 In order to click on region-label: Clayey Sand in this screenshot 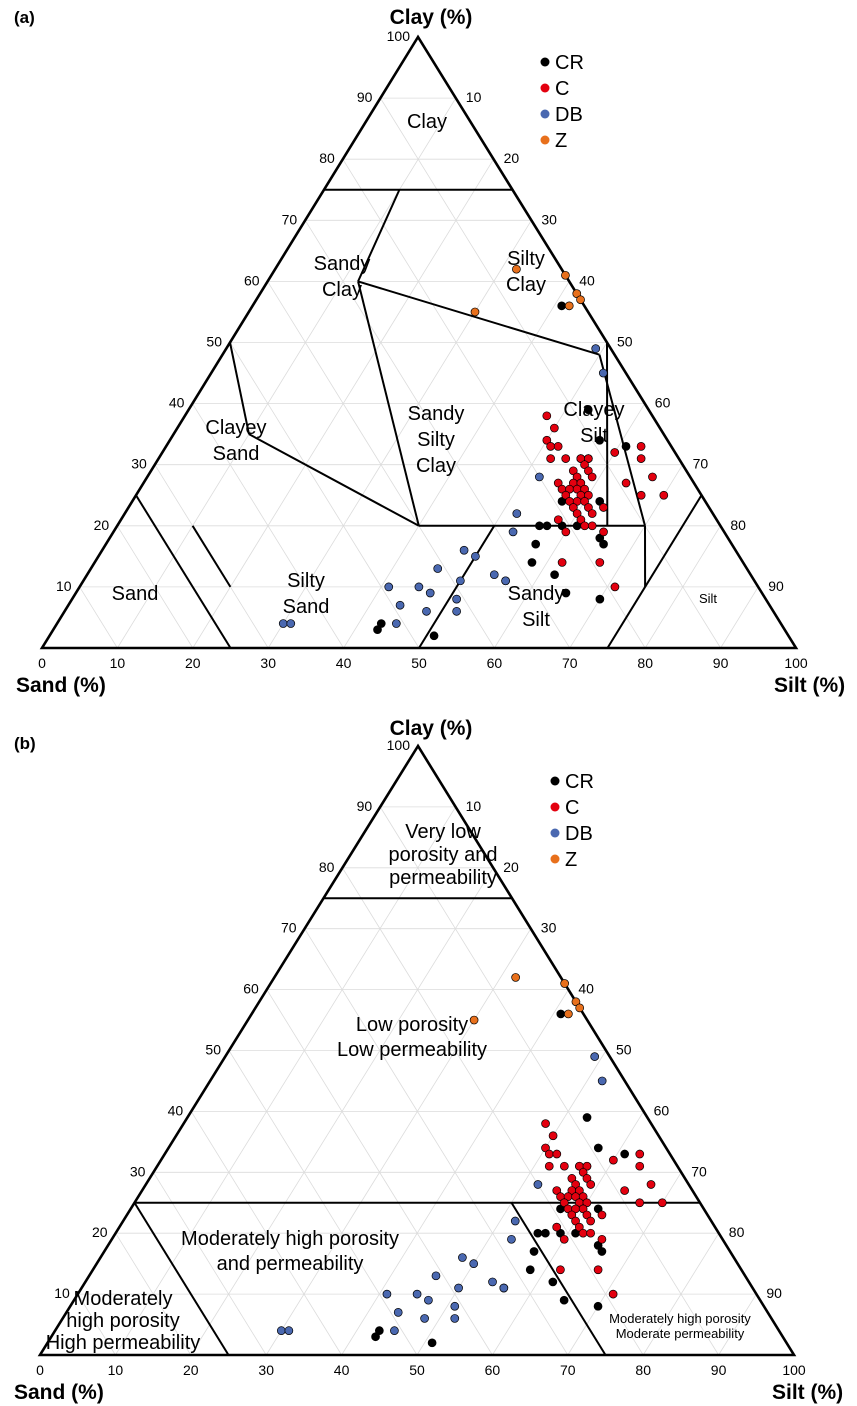, I will do `click(235, 441)`.